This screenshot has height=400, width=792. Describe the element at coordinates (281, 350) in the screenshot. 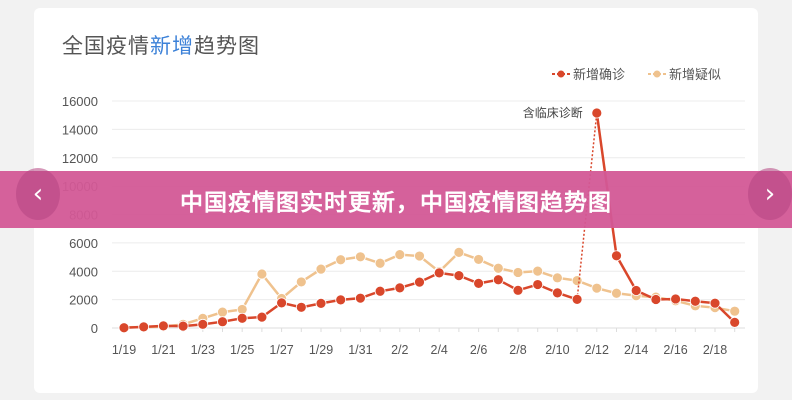

I see `x-tick-label: 1/27` at that location.